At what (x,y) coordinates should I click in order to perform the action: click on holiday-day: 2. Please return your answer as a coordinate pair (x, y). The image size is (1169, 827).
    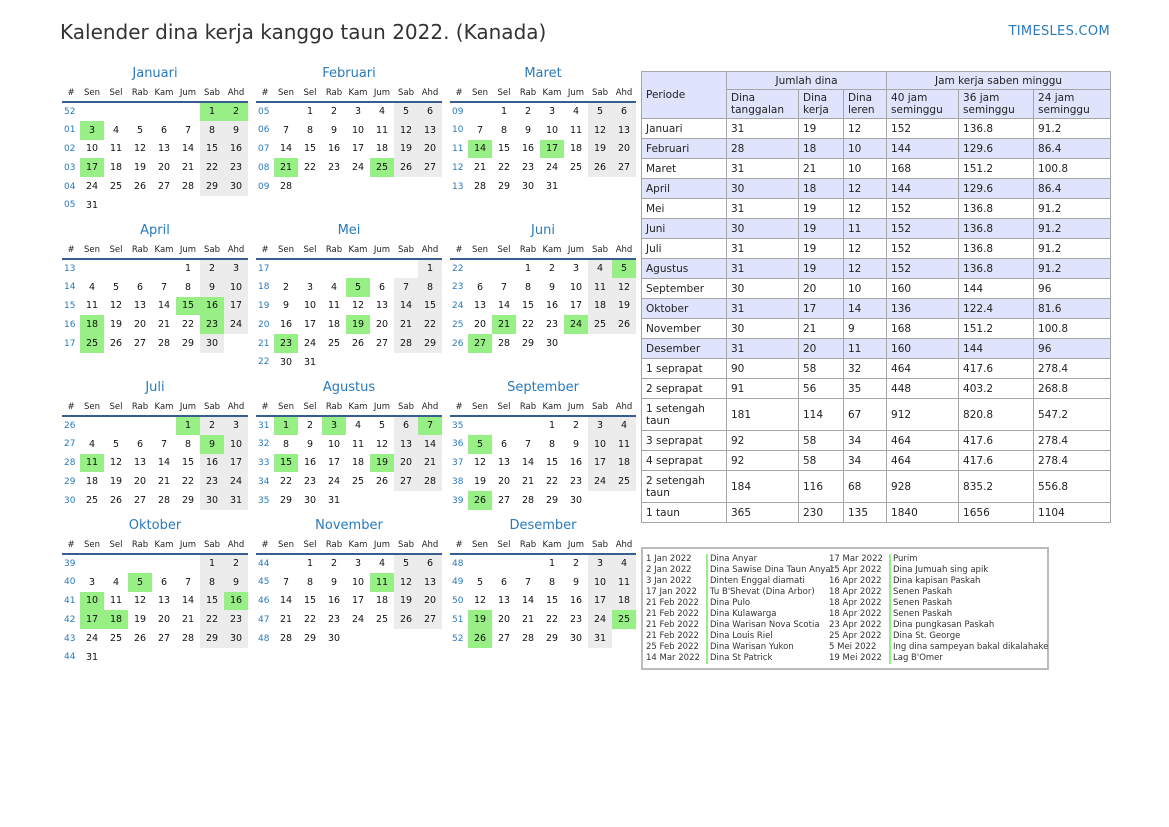
    Looking at the image, I should click on (236, 111).